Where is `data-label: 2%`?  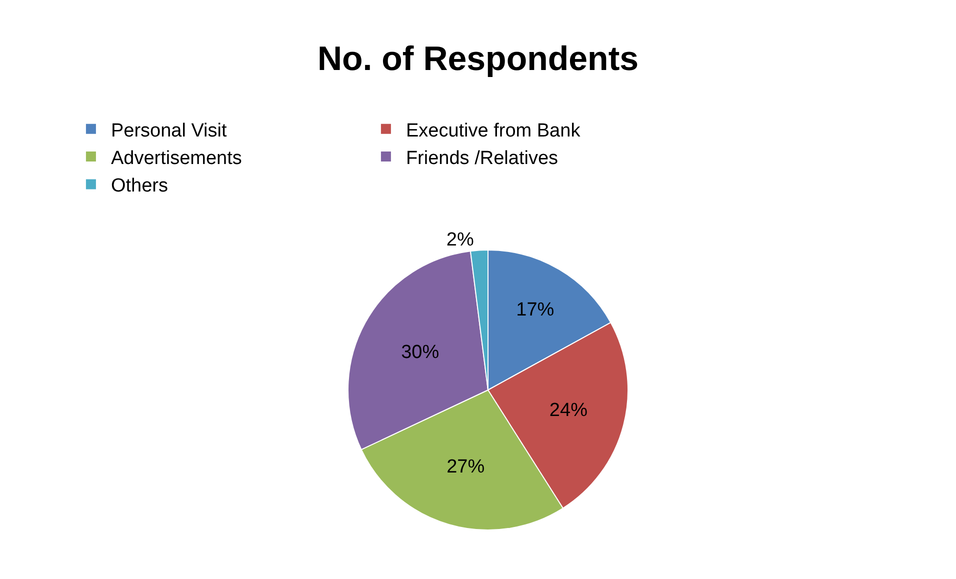
data-label: 2% is located at coordinates (460, 239).